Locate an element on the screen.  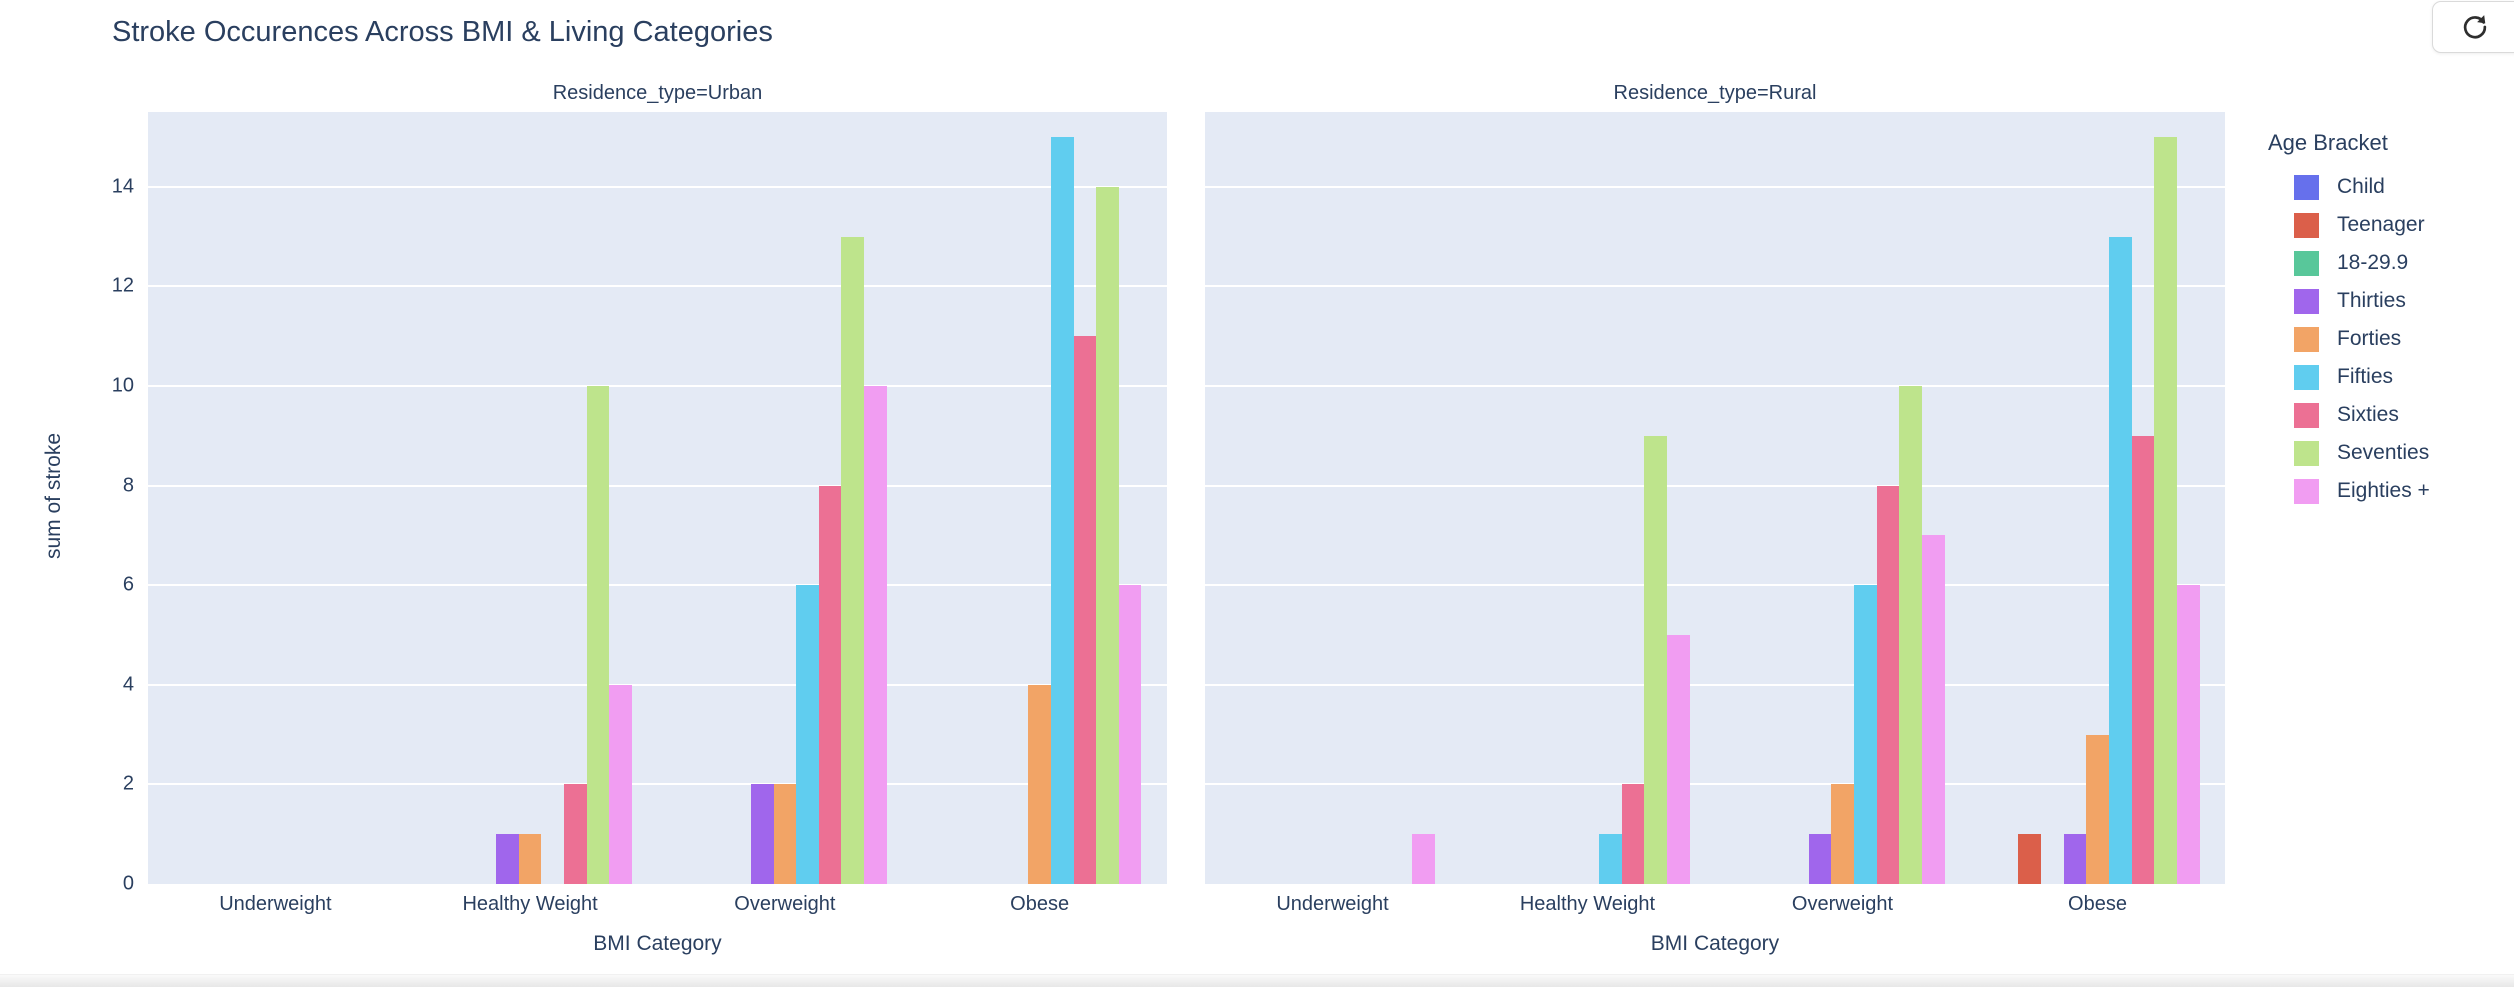
y-tick-label: 8 is located at coordinates (128, 485).